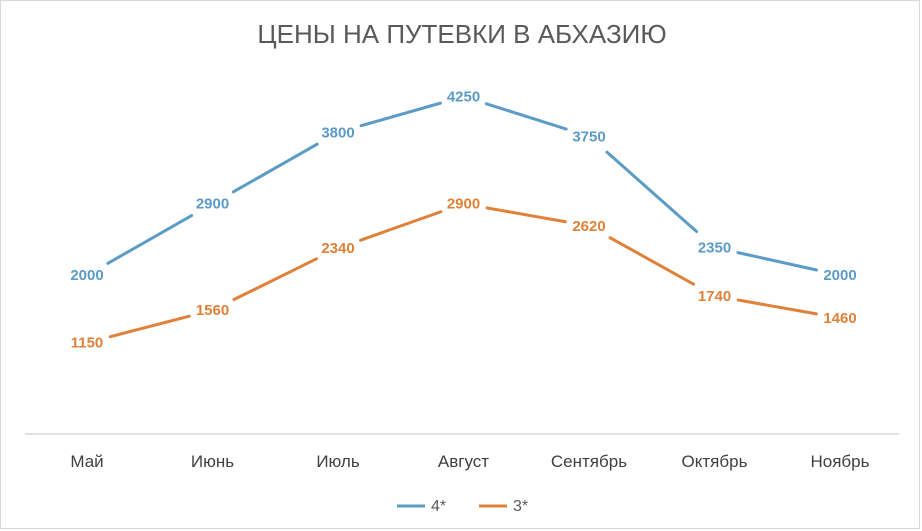 This screenshot has width=922, height=531. I want to click on data-label: 3750, so click(588, 136).